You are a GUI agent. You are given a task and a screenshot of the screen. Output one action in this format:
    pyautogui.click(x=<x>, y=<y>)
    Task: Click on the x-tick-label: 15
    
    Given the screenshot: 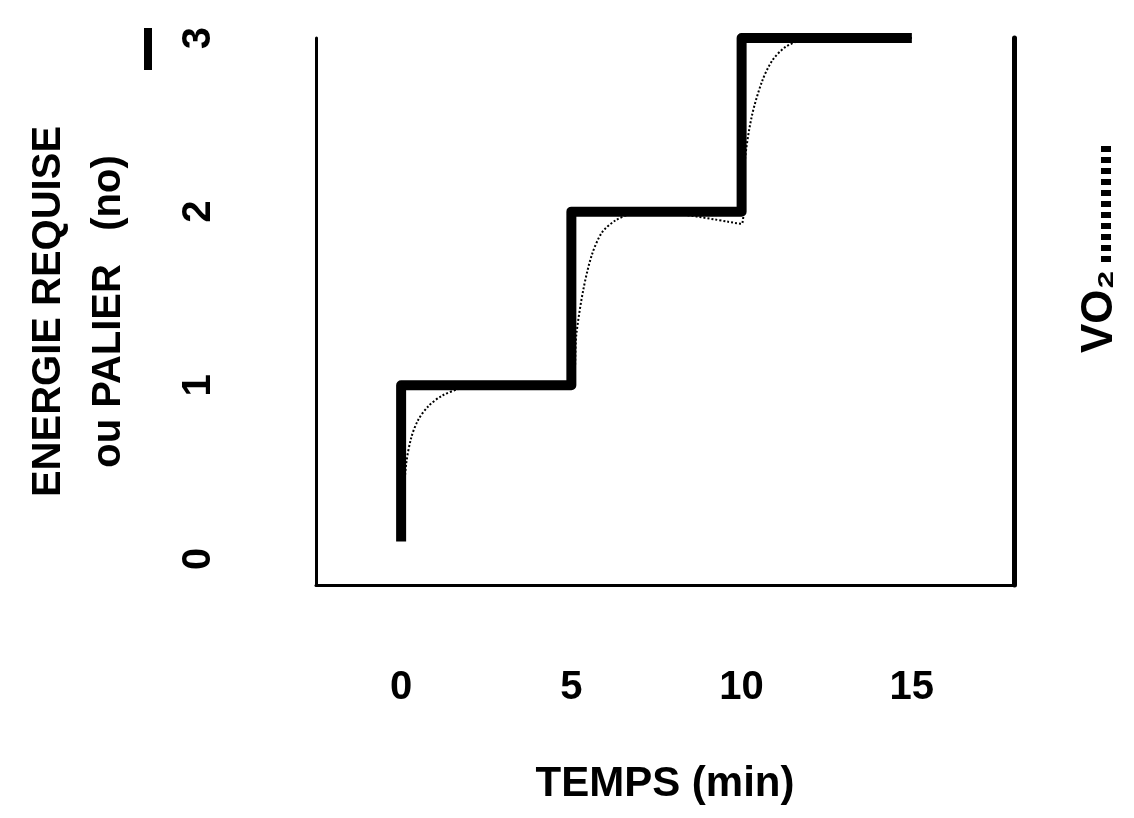 What is the action you would take?
    pyautogui.click(x=912, y=685)
    